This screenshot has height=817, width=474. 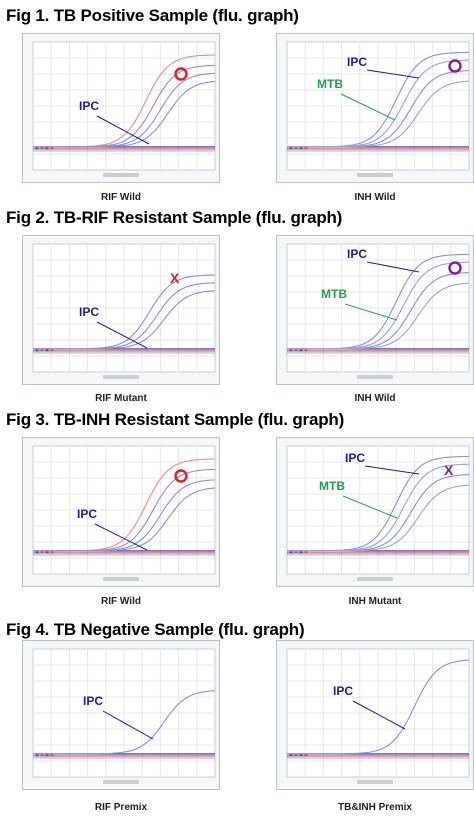 I want to click on amplification-plot: IPC X, so click(x=124, y=311).